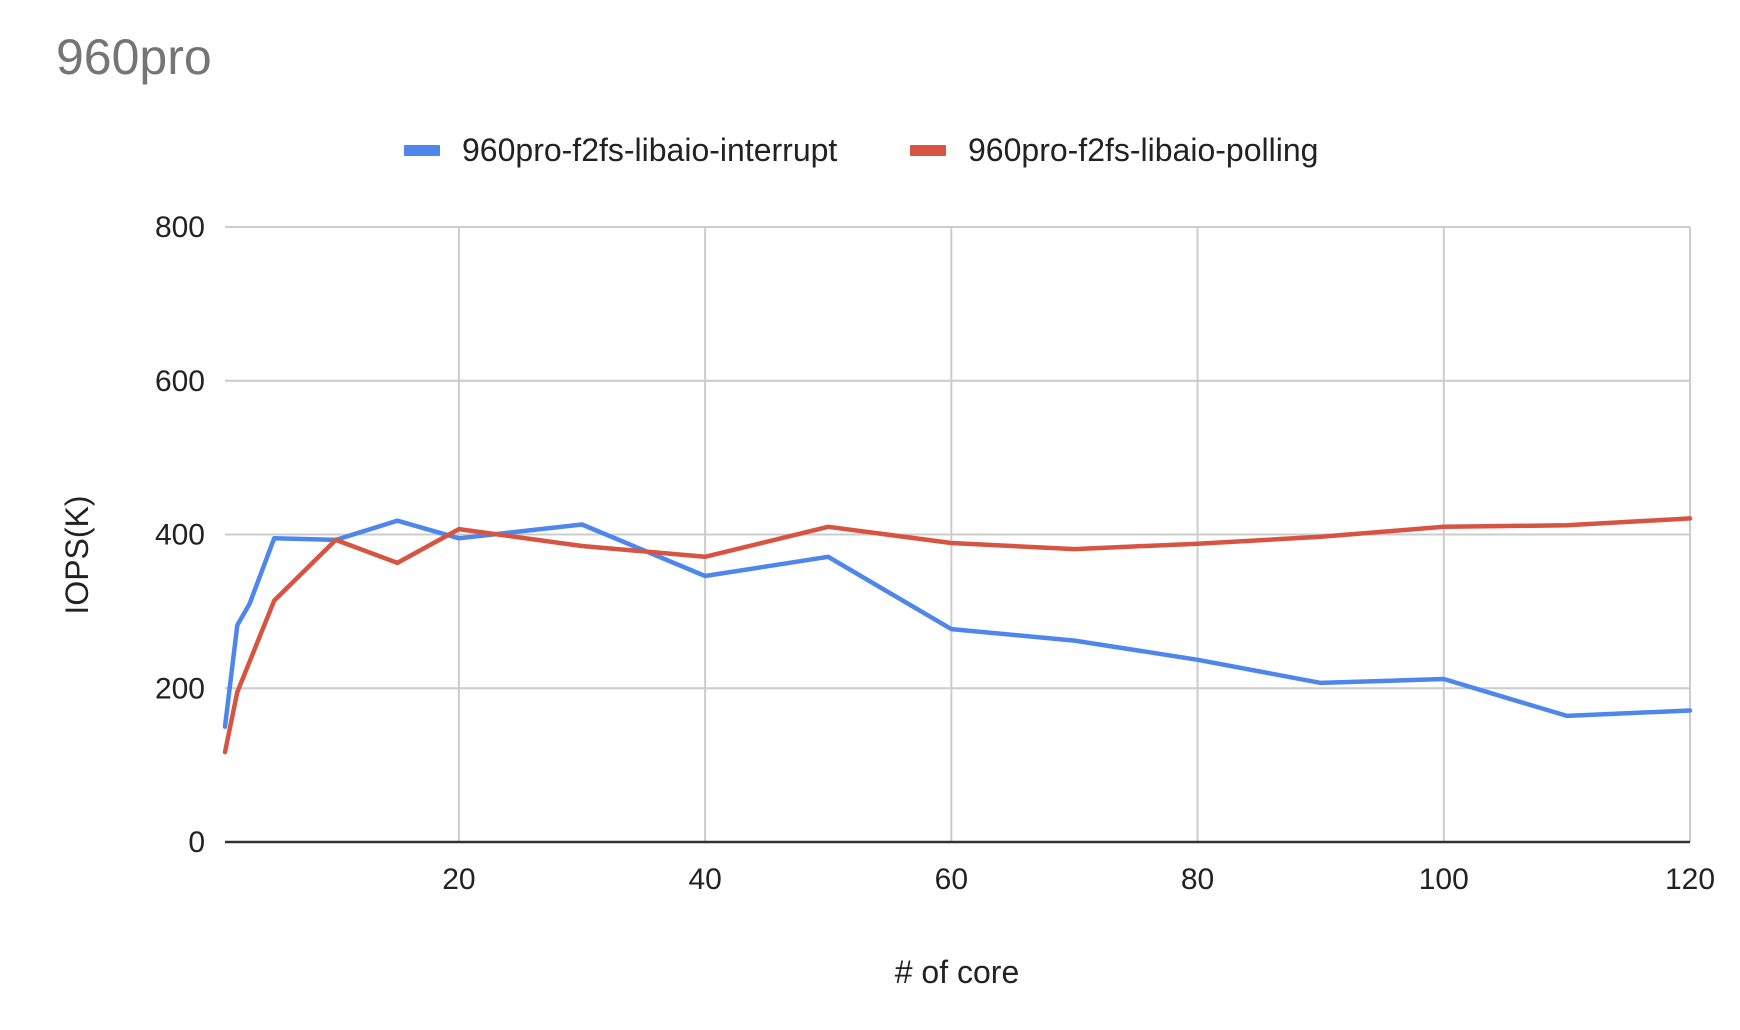  I want to click on legend-label: 960pro-f2fs-libaio-polling, so click(1143, 150).